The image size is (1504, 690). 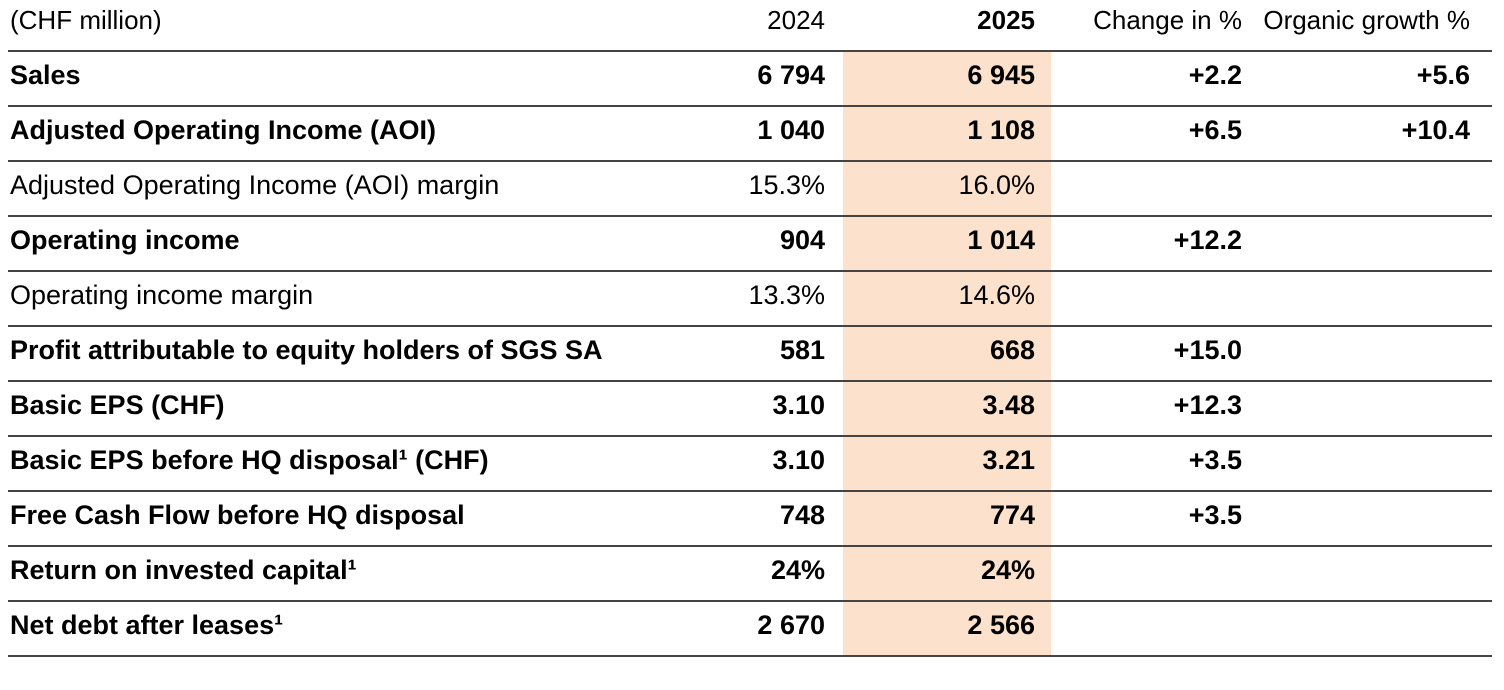 I want to click on value-2024: 6 794, so click(x=771, y=78).